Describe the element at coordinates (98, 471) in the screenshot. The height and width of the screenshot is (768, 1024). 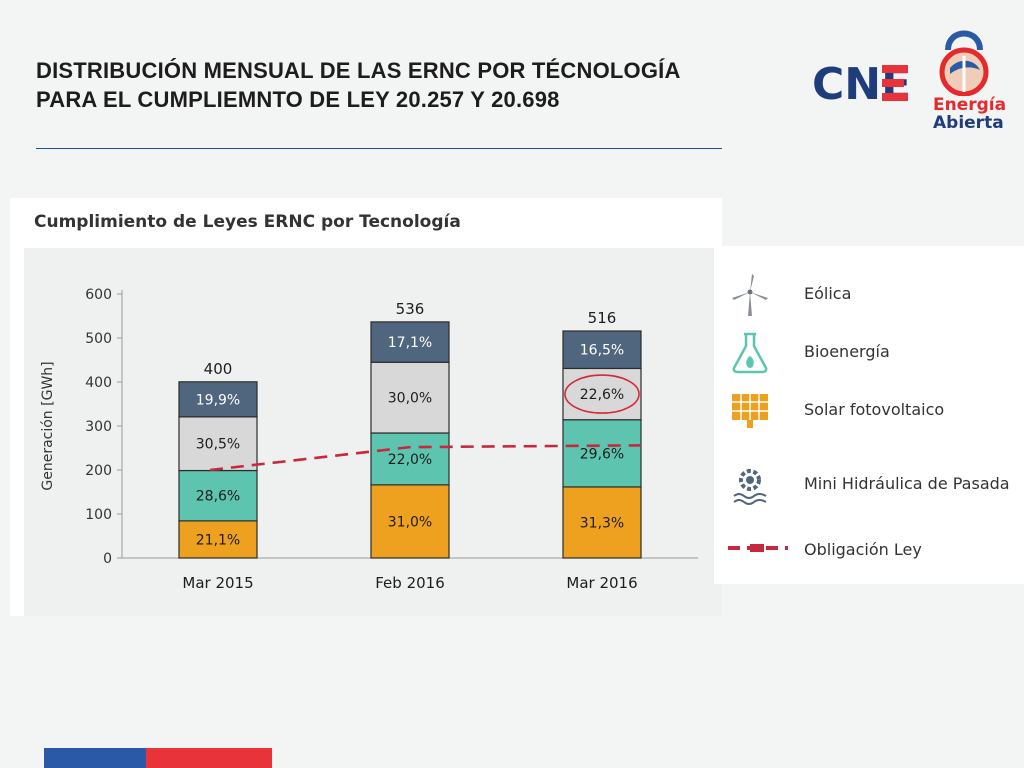
I see `y-tick-label: 200` at that location.